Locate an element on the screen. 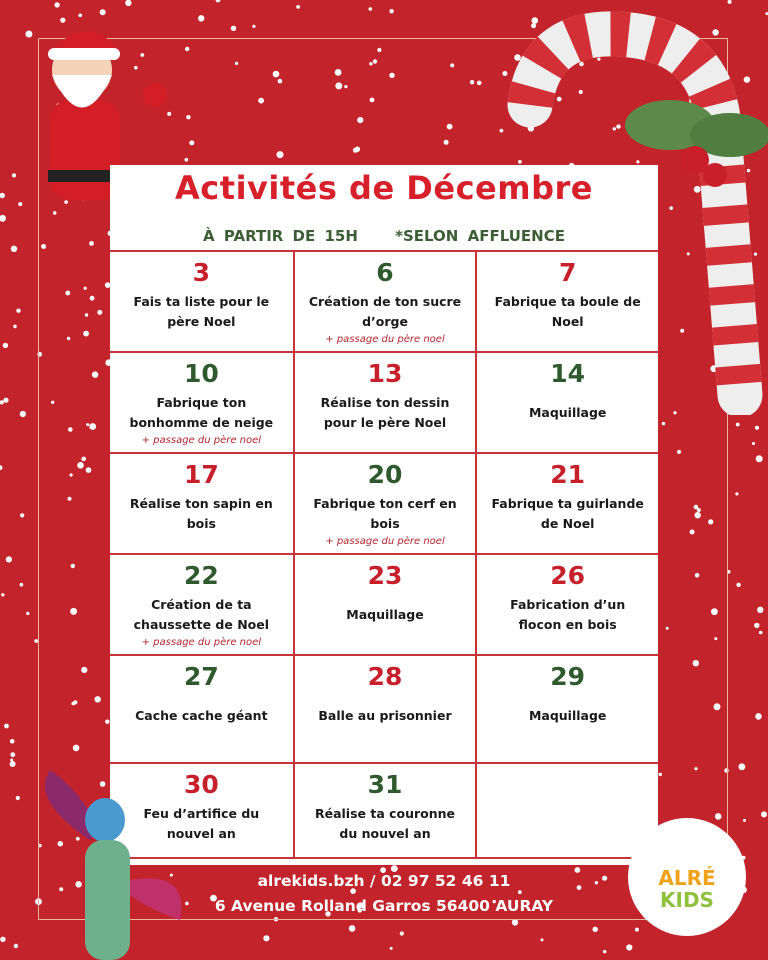  crowd-note: *SELON AFFLUENCE is located at coordinates (480, 236).